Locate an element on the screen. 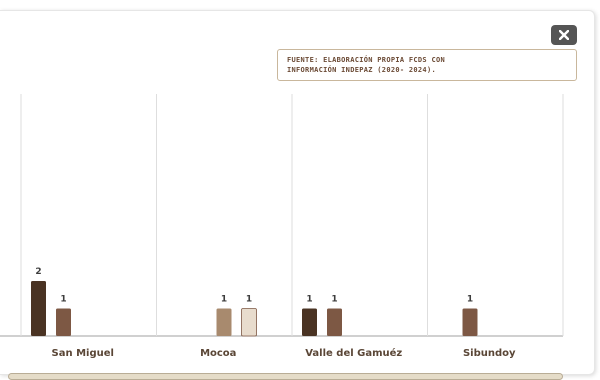  close-button is located at coordinates (564, 35).